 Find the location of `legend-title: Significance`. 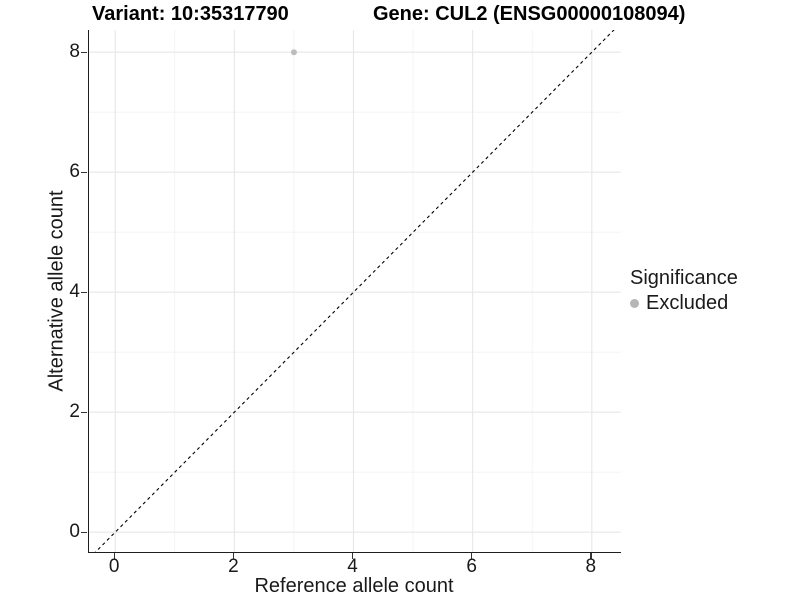

legend-title: Significance is located at coordinates (684, 278).